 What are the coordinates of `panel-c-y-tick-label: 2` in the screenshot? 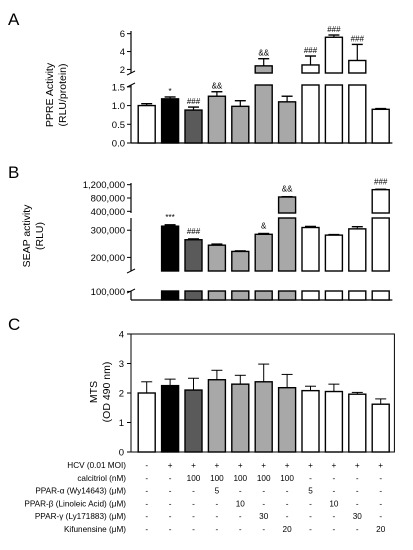 It's located at (121, 394).